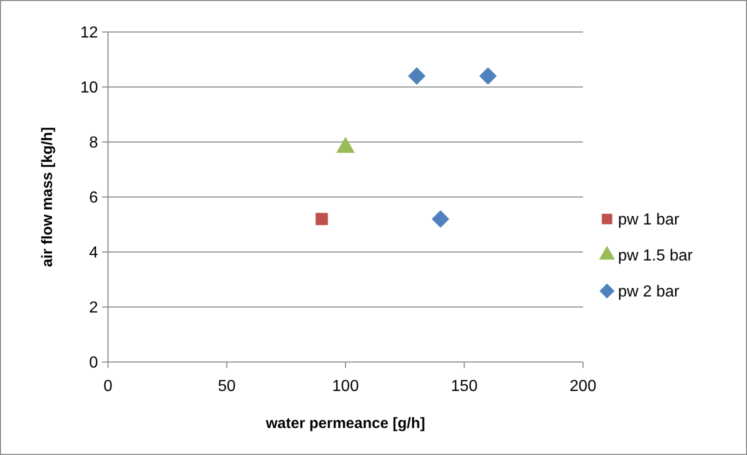 Image resolution: width=747 pixels, height=455 pixels. What do you see at coordinates (227, 386) in the screenshot?
I see `x-tick-label: 50` at bounding box center [227, 386].